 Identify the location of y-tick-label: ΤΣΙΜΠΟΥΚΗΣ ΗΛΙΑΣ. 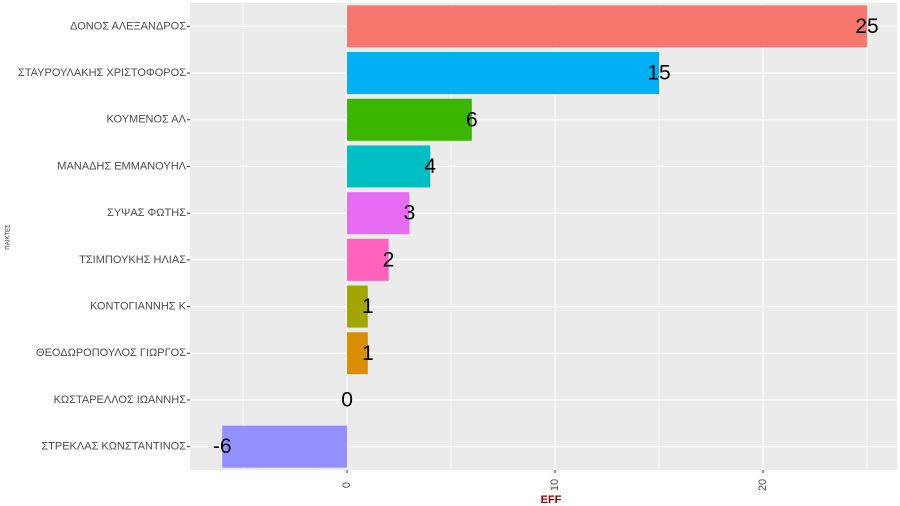
(132, 260).